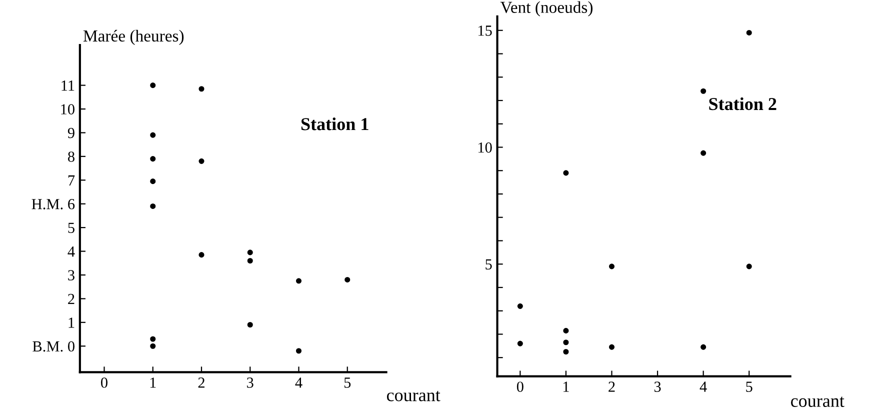  I want to click on y-axis-title: Vent (noeuds), so click(546, 8).